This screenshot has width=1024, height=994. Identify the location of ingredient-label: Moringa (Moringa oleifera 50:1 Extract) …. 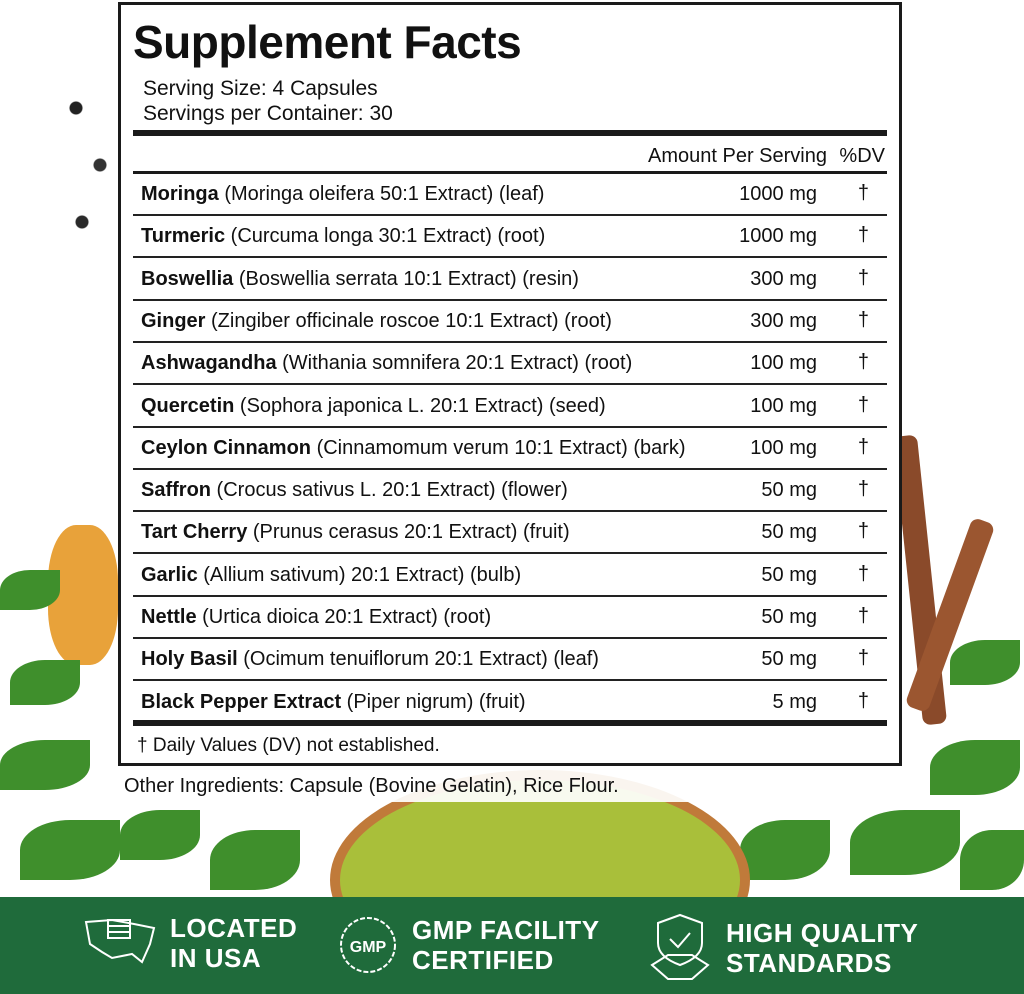
(342, 194).